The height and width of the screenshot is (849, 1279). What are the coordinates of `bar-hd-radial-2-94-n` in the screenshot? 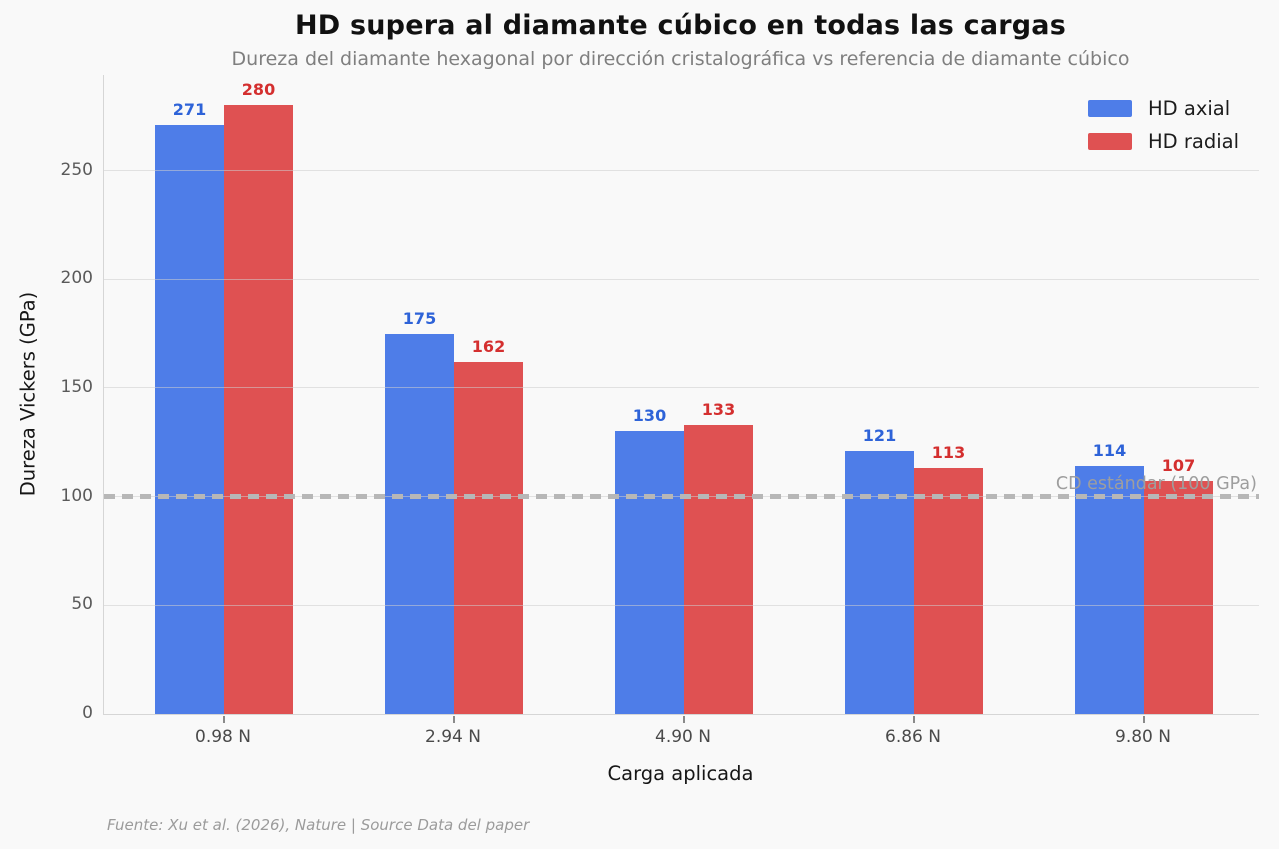 It's located at (488, 537).